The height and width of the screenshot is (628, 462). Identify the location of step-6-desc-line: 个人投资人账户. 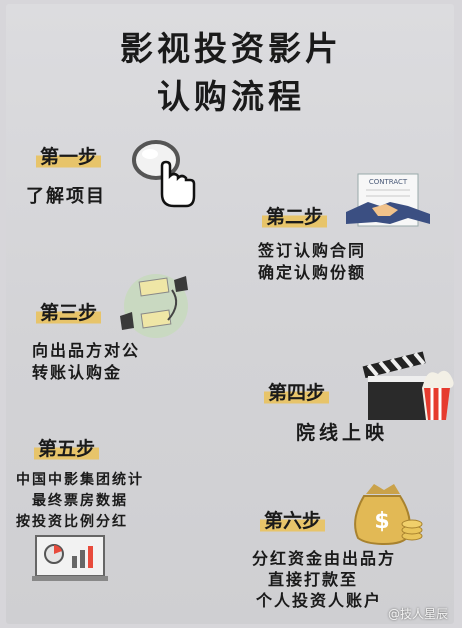
(319, 600).